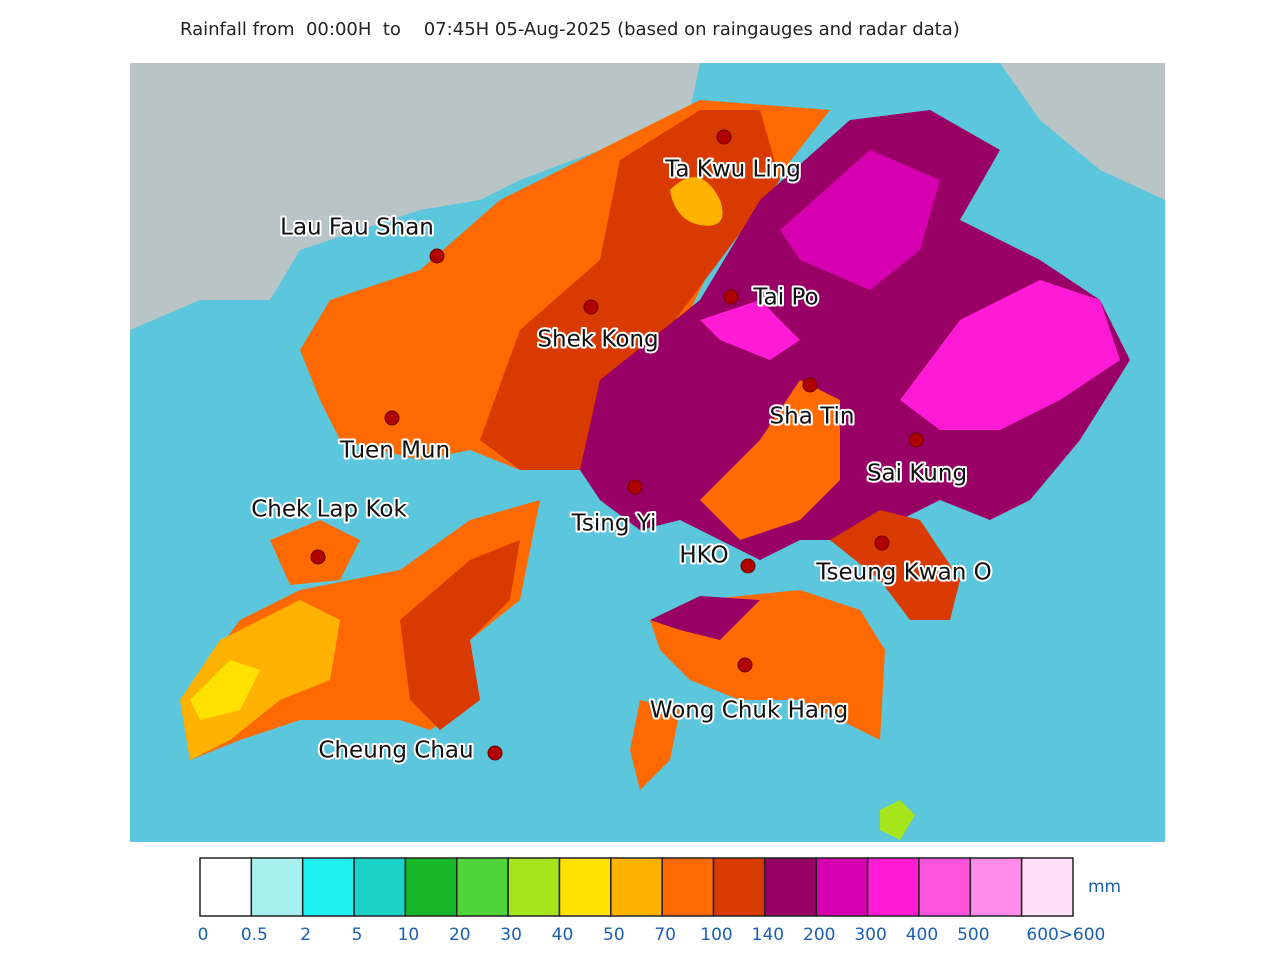  Describe the element at coordinates (357, 935) in the screenshot. I see `legend-tick-label: 5` at that location.